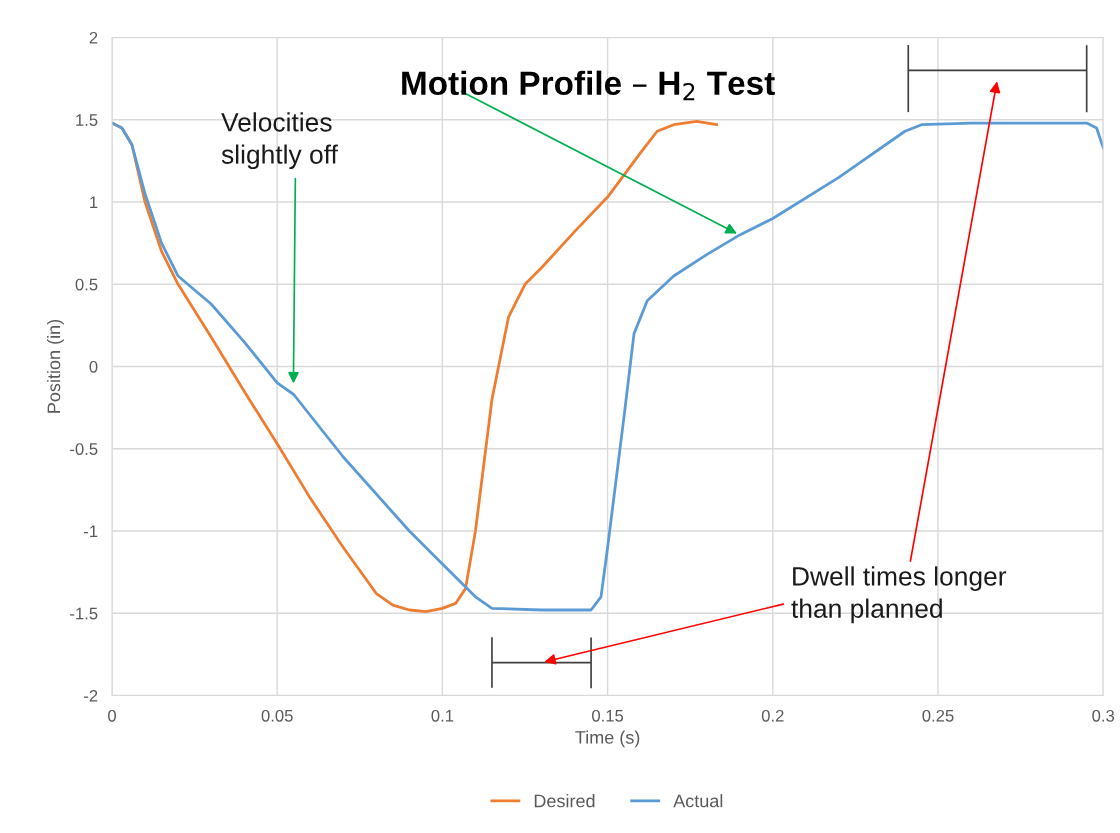 The image size is (1120, 833). Describe the element at coordinates (608, 715) in the screenshot. I see `x-tick-label: 0.15` at that location.